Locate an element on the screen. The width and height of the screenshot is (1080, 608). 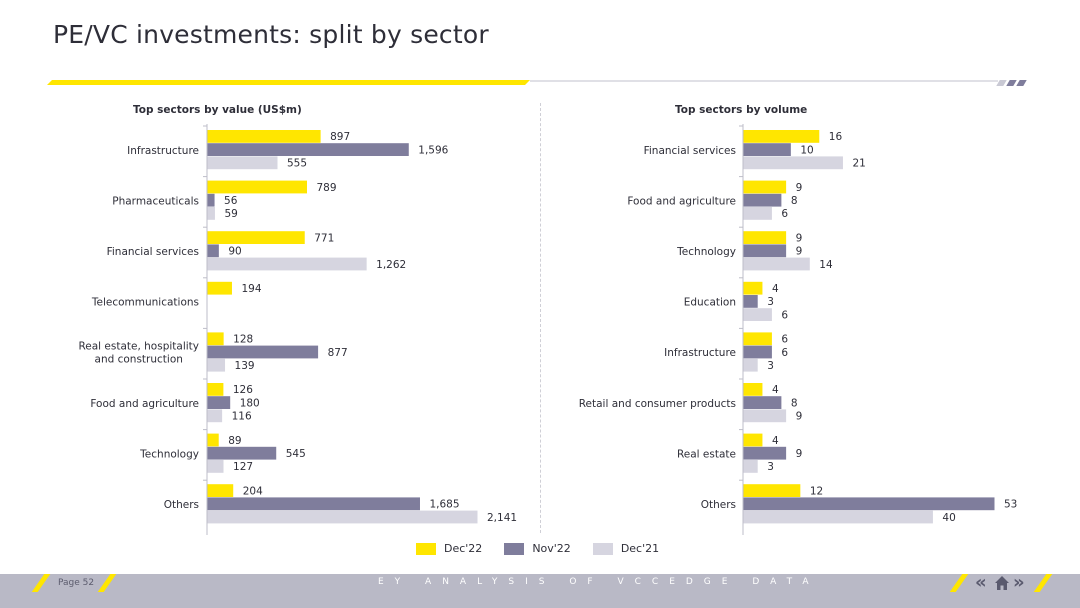
category-label: Infrastructure is located at coordinates (700, 353).